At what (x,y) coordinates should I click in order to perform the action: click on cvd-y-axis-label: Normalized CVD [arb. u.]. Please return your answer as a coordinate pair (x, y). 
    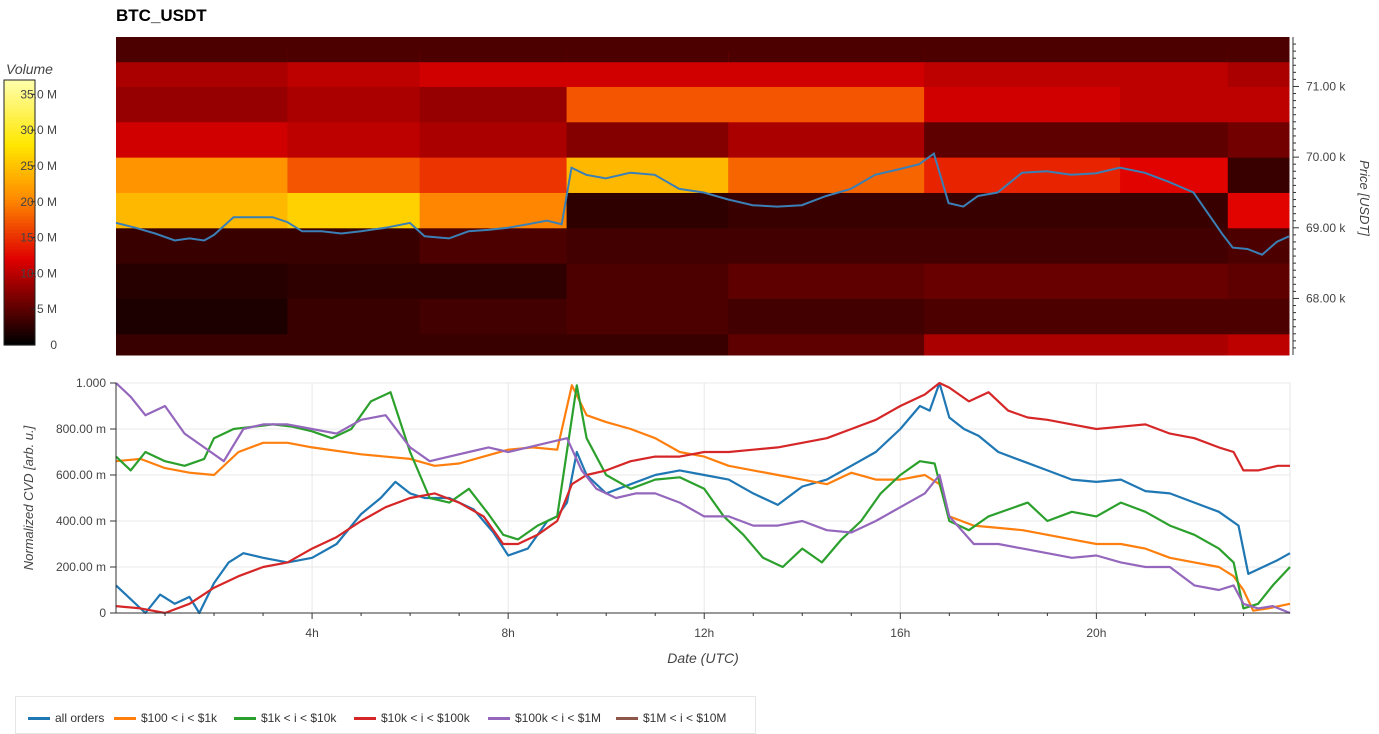
    Looking at the image, I should click on (28, 497).